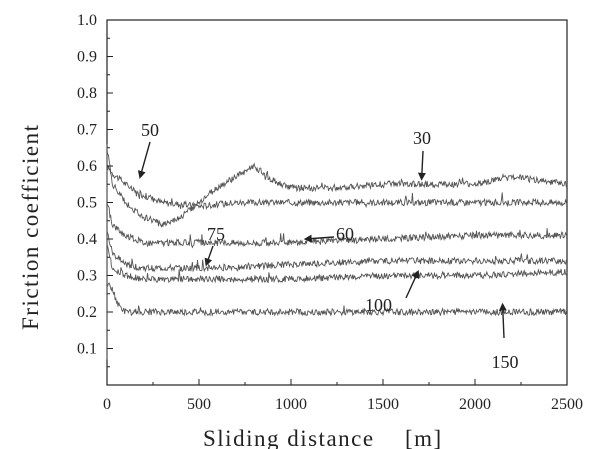  I want to click on y-tick-label: 0.1, so click(87, 349).